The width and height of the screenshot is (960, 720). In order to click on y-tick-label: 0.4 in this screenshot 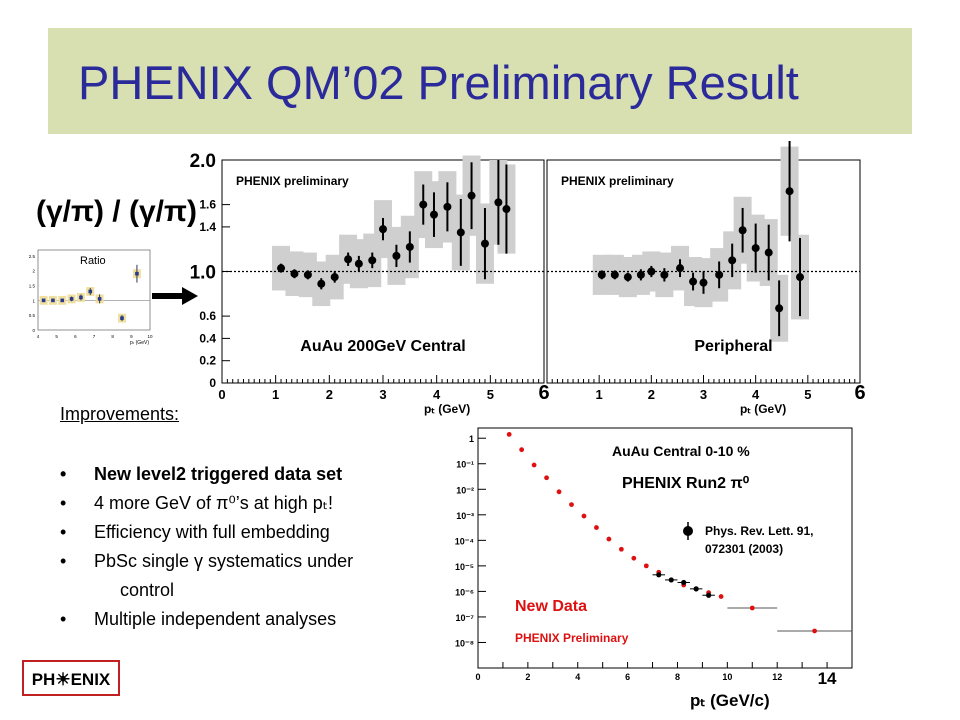, I will do `click(207, 338)`.